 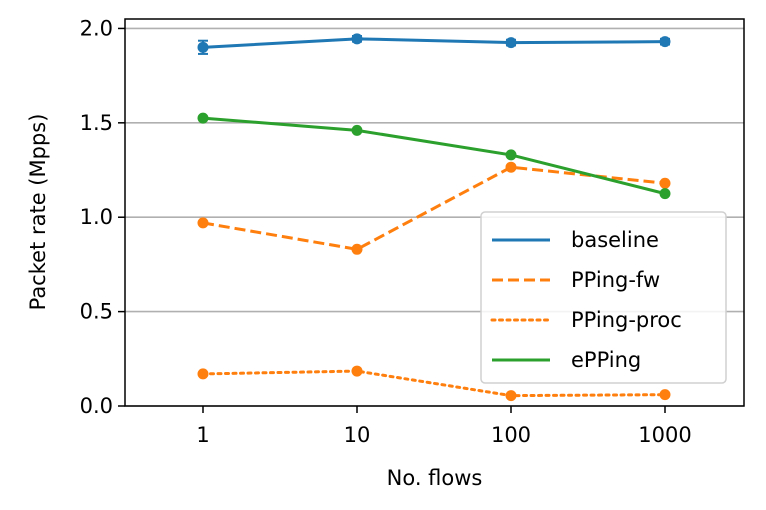 What do you see at coordinates (38, 212) in the screenshot?
I see `y-axis-title: Packet rate (Mpps)` at bounding box center [38, 212].